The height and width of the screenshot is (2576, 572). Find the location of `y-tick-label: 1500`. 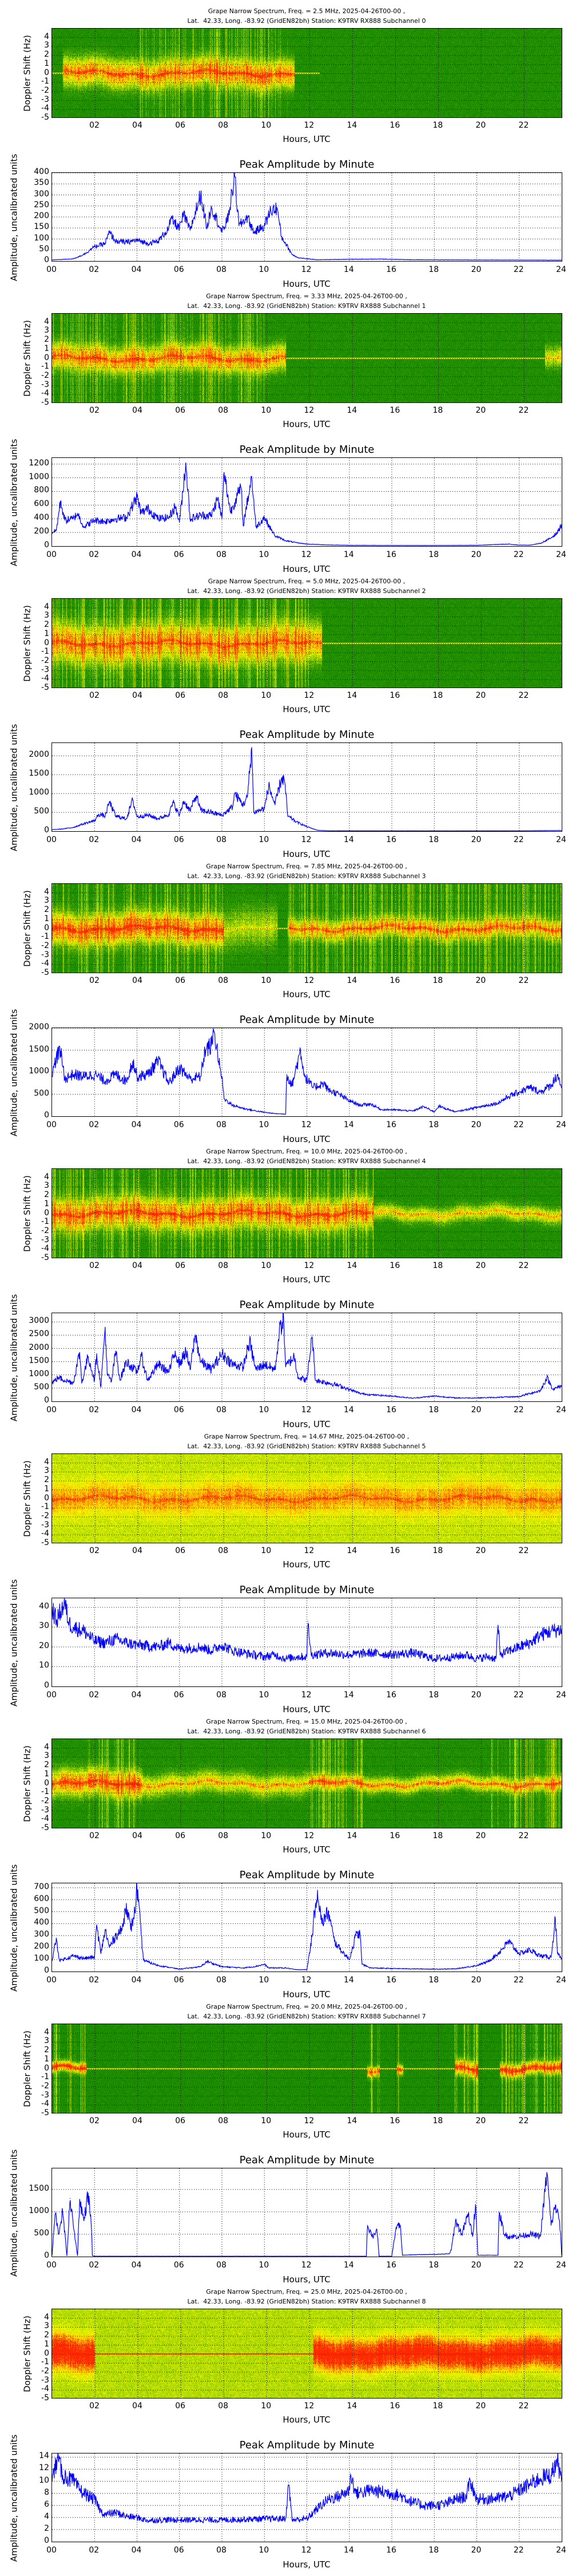

y-tick-label: 1500 is located at coordinates (39, 1361).